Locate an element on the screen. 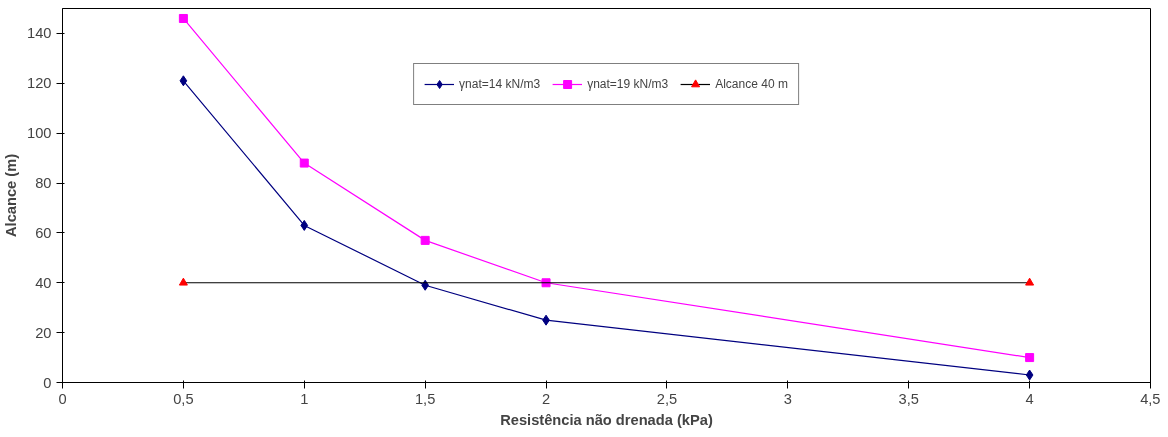 The height and width of the screenshot is (437, 1168). x-tick-label: 4 is located at coordinates (1029, 398).